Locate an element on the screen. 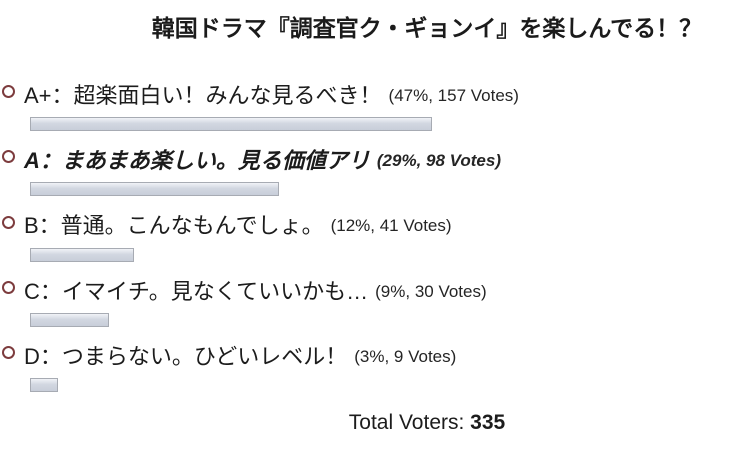  total-voters: Total Voters: 335 is located at coordinates (377, 423).